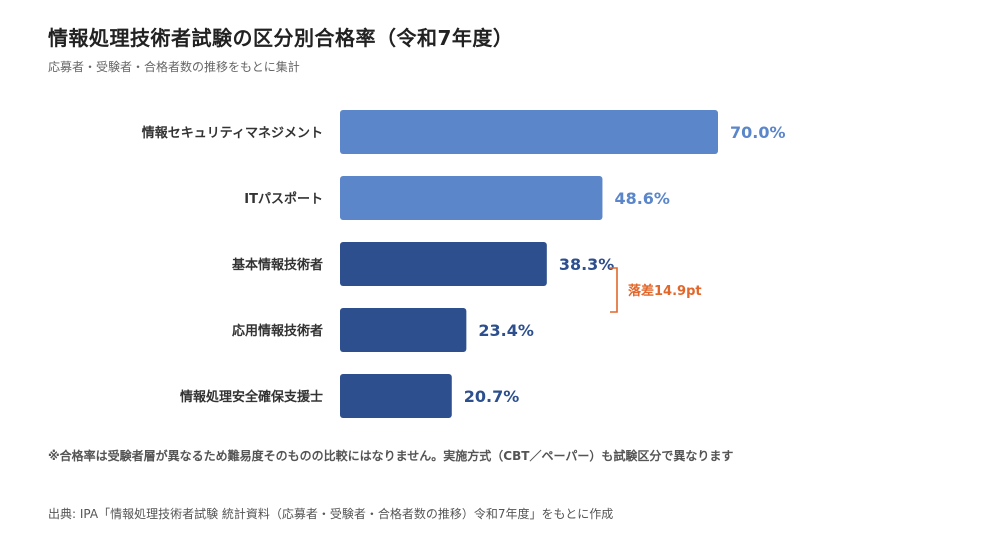  I want to click on value-label: 23.4%, so click(506, 330).